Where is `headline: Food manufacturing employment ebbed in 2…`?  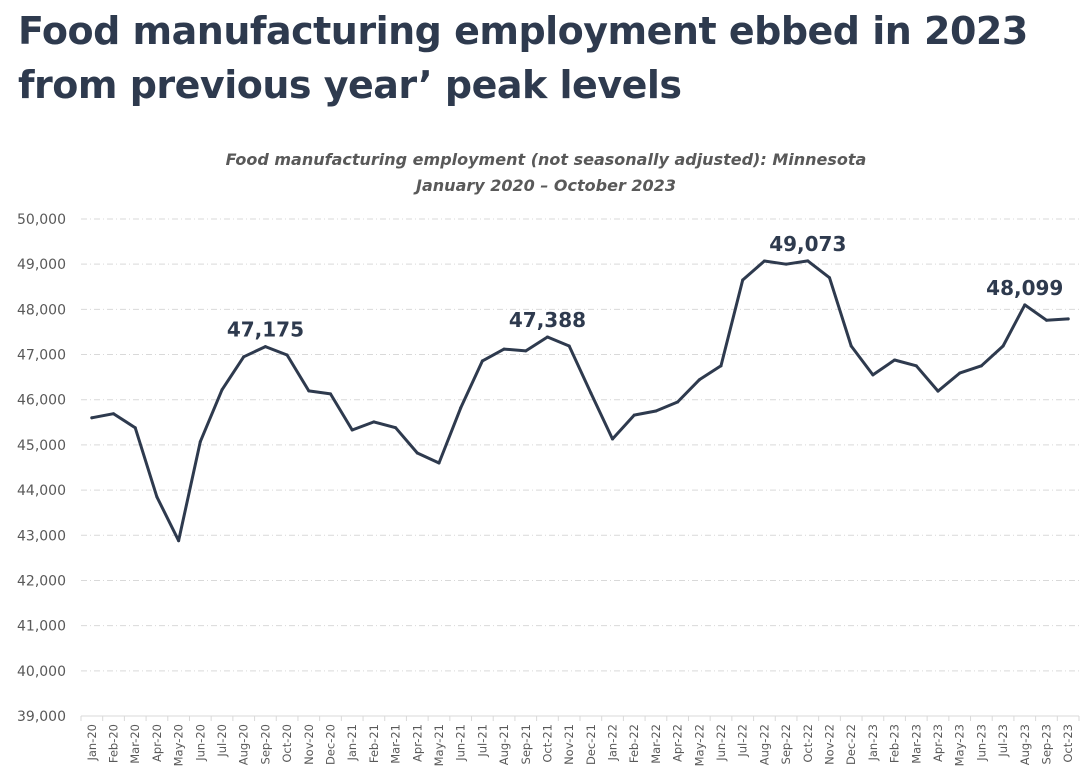
headline: Food manufacturing employment ebbed in 2… is located at coordinates (523, 58).